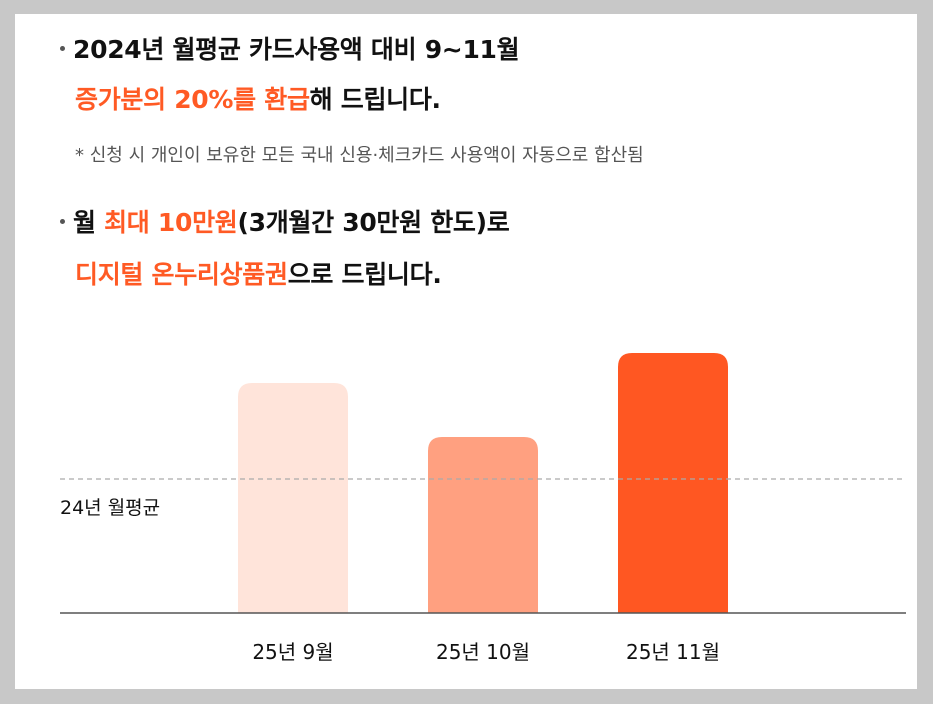 This screenshot has width=933, height=704. I want to click on headline-1: 2024년 월평균 카드사용액 대비 9~11월, so click(296, 49).